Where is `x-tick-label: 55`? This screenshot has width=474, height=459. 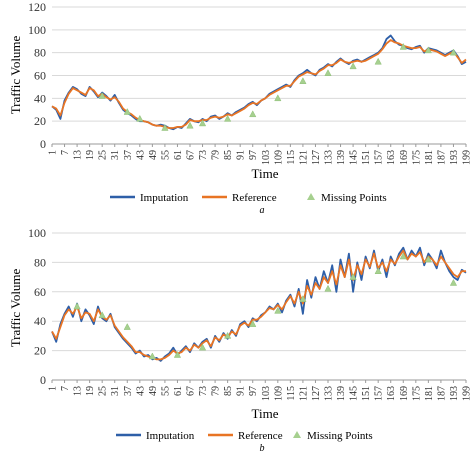
x-tick-label: 55 is located at coordinates (165, 391).